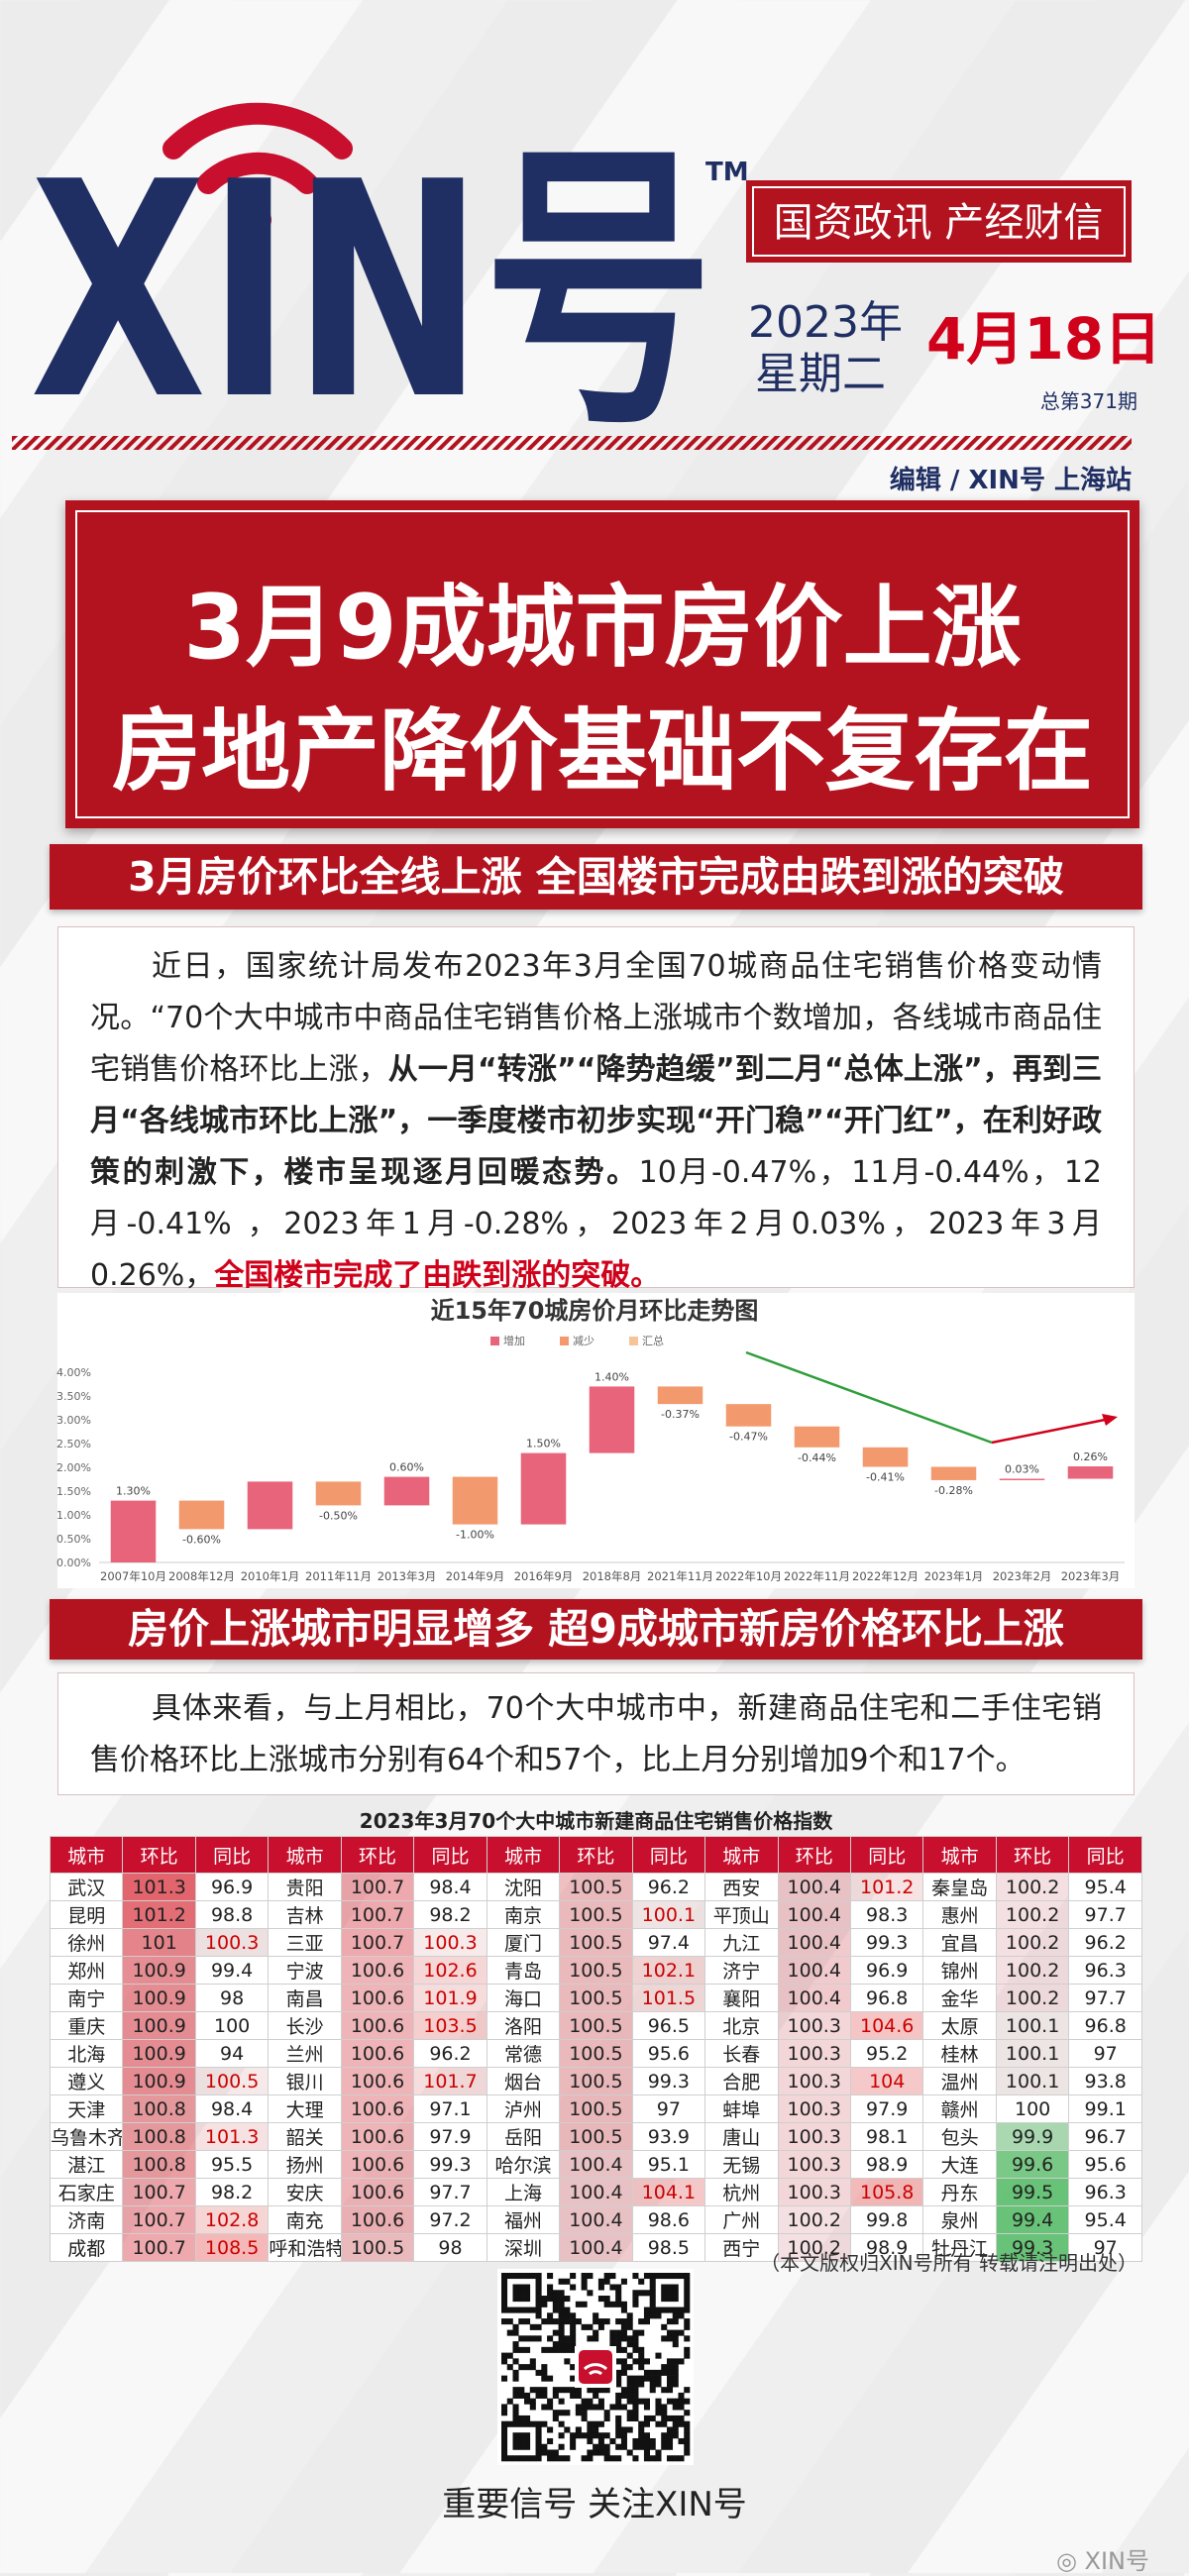  I want to click on table-cell: 常德, so click(523, 2053).